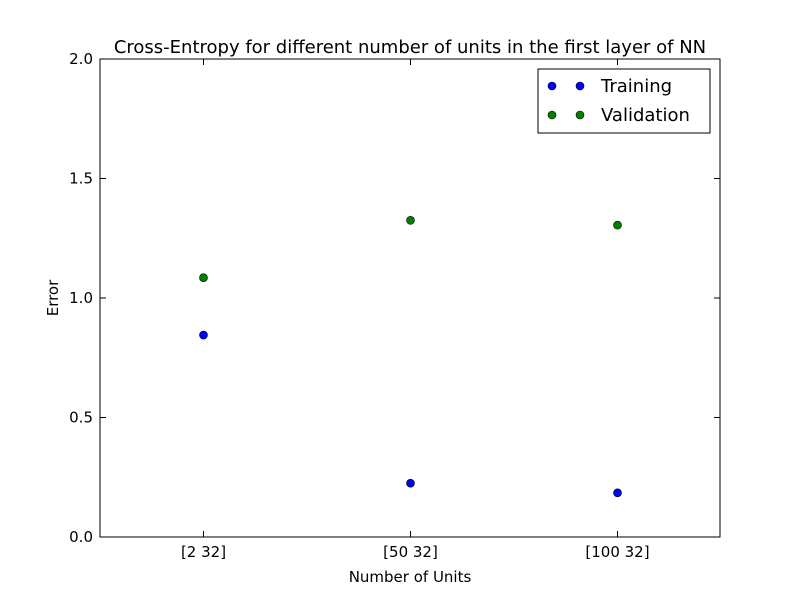 The height and width of the screenshot is (597, 800). What do you see at coordinates (81, 418) in the screenshot?
I see `y-tick-label: 0.5` at bounding box center [81, 418].